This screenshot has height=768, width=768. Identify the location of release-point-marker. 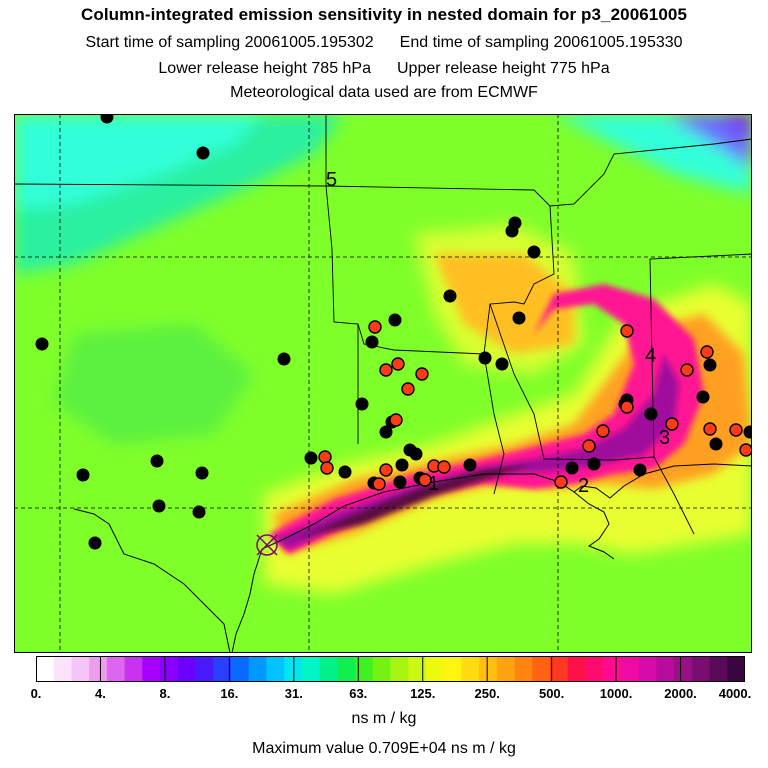
(267, 545).